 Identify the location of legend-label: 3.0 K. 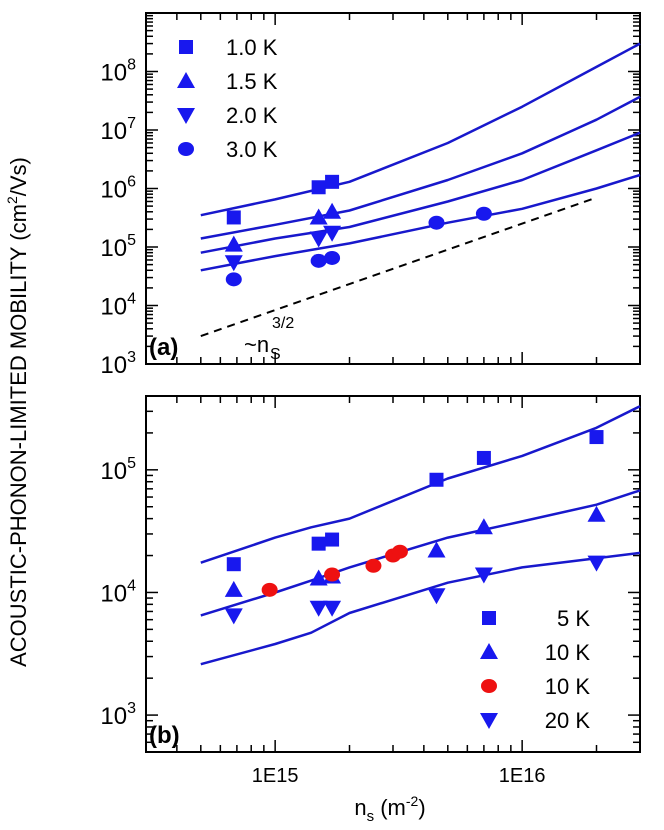
(252, 149).